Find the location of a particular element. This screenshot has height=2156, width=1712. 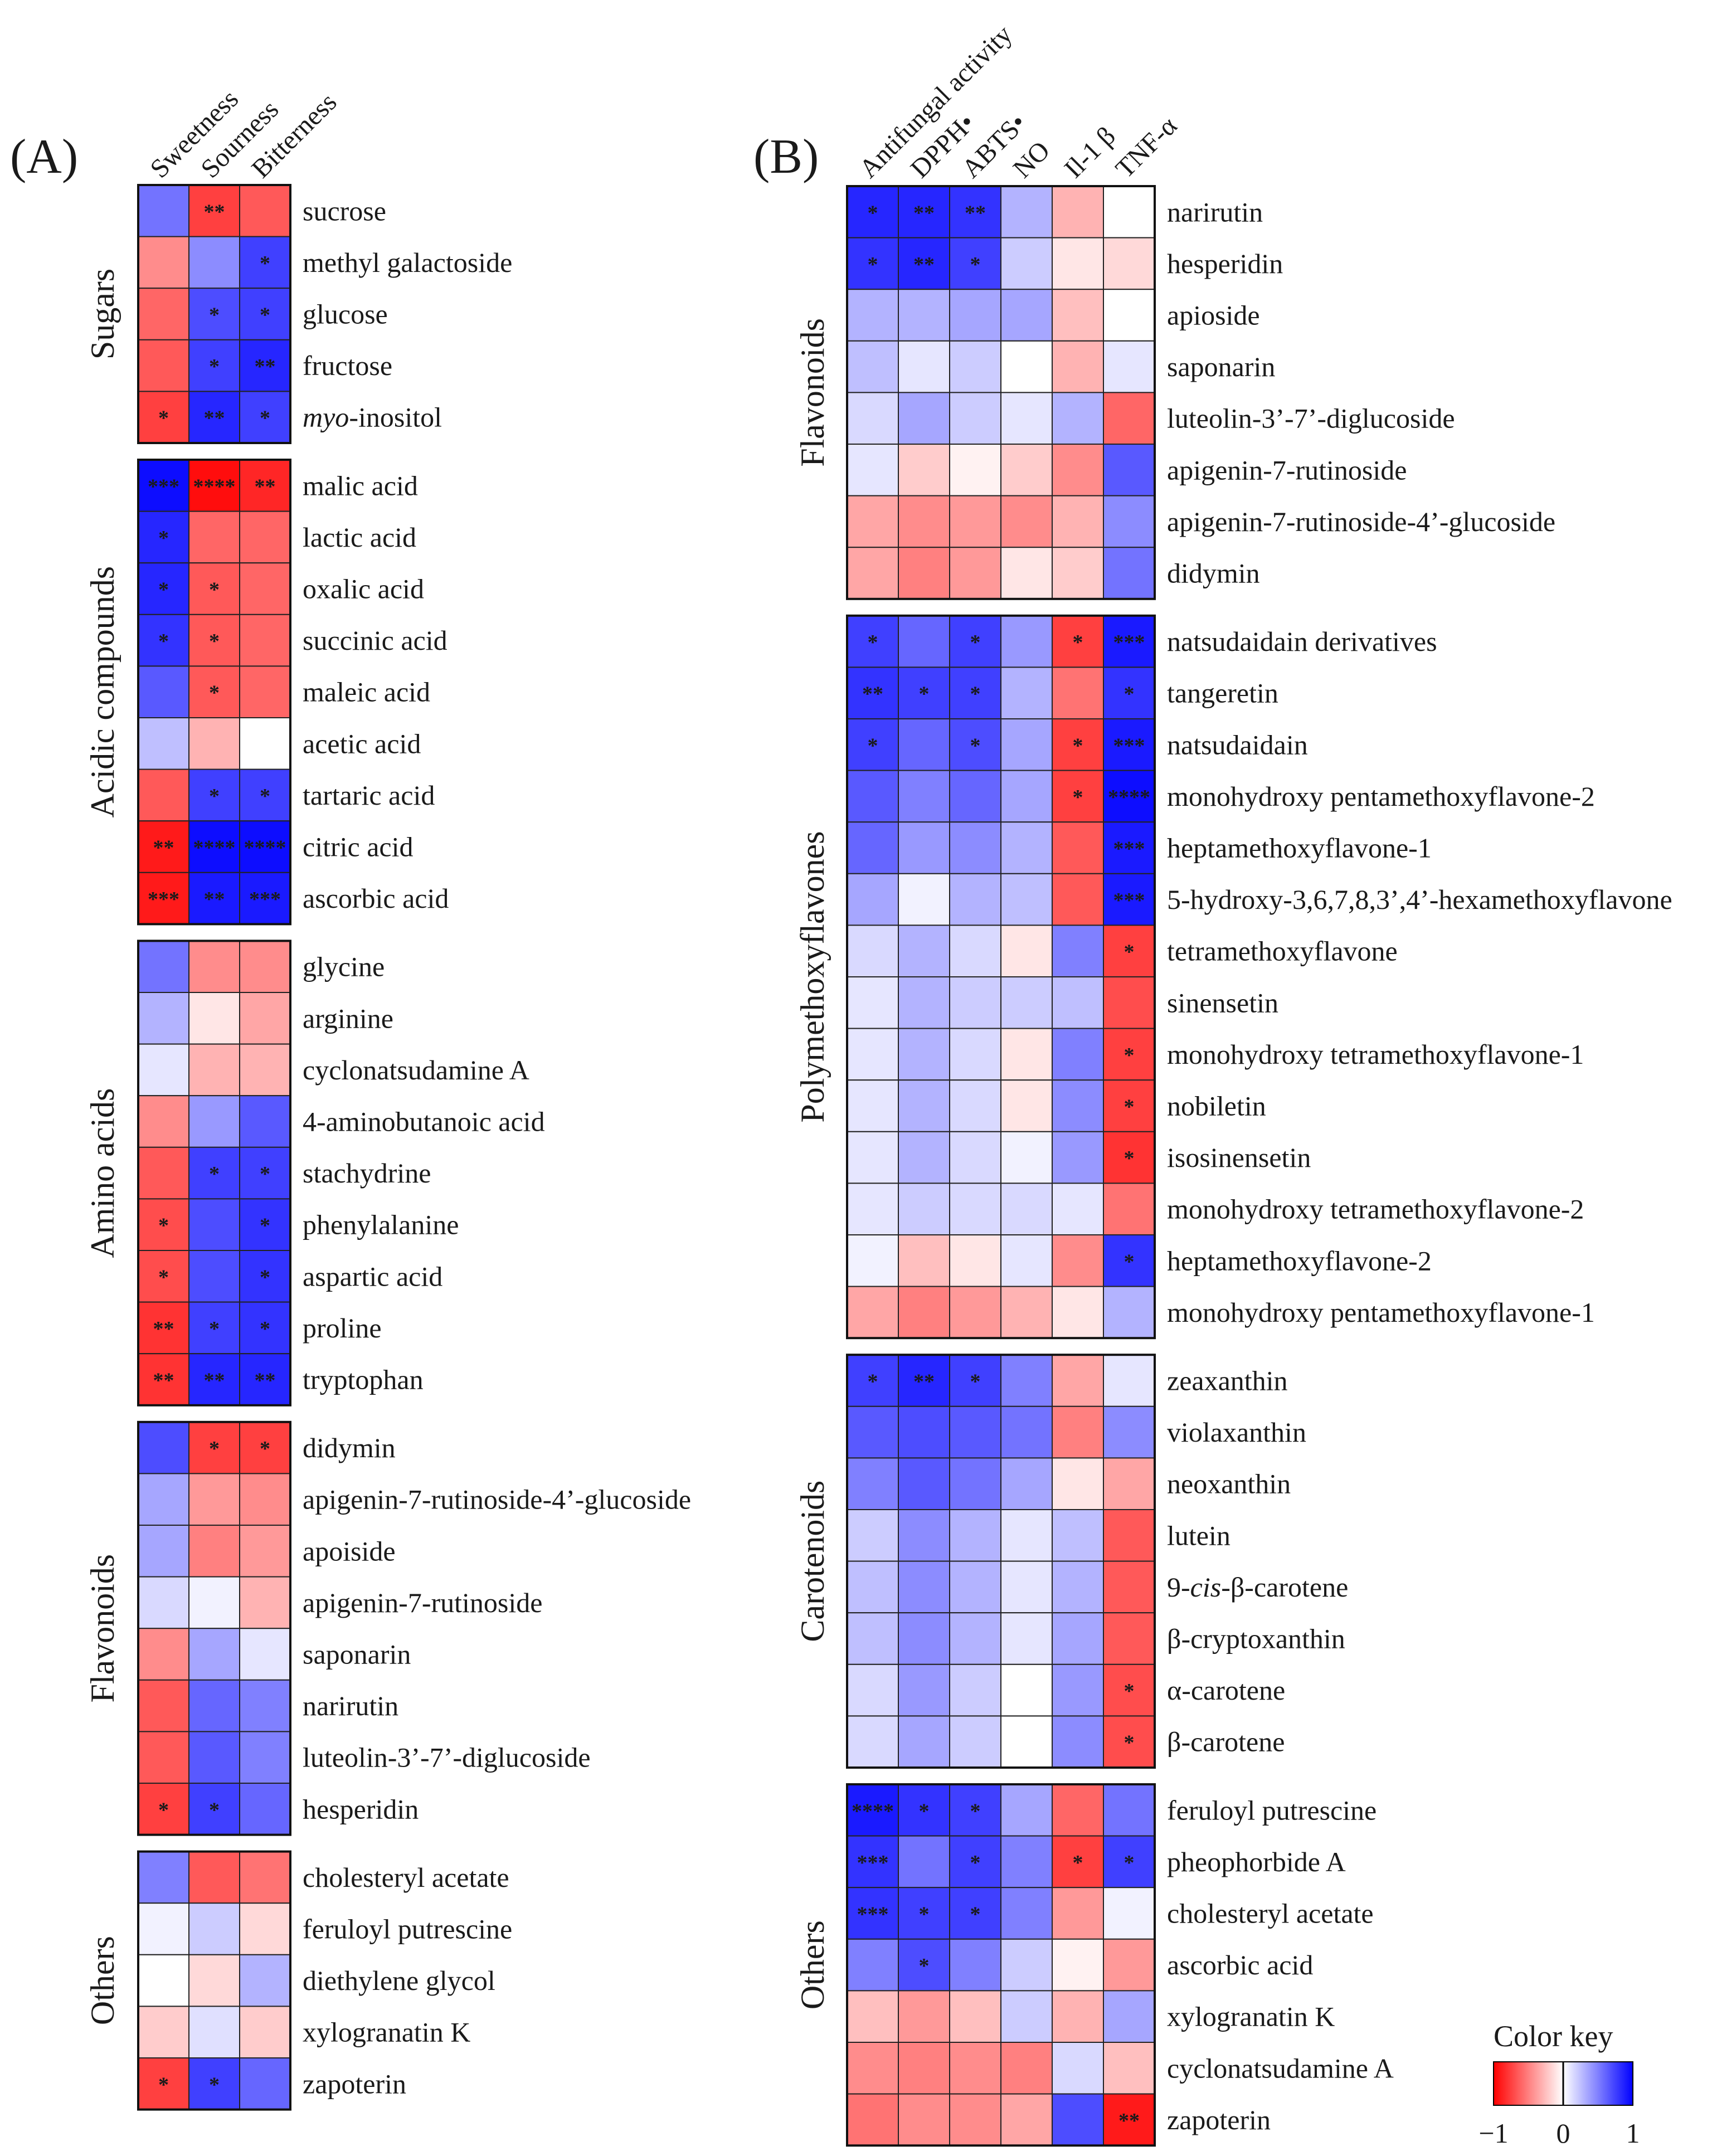

row-label: glycine is located at coordinates (344, 966).